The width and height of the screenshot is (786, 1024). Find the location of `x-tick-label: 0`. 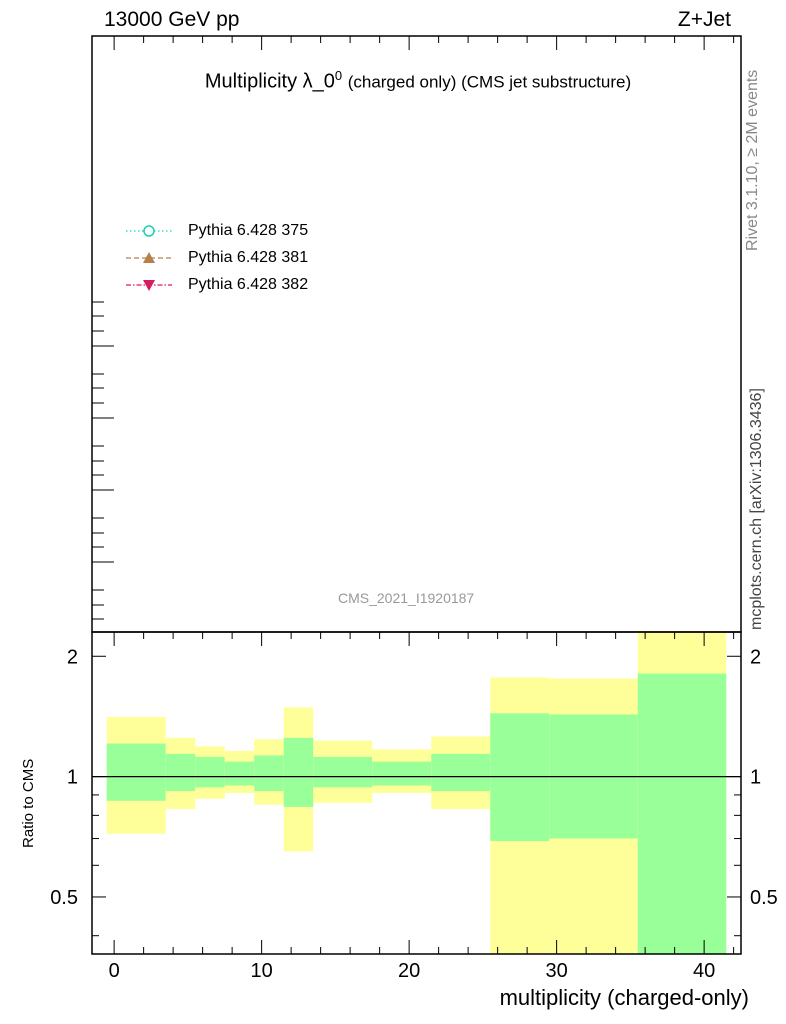

x-tick-label: 0 is located at coordinates (114, 971).